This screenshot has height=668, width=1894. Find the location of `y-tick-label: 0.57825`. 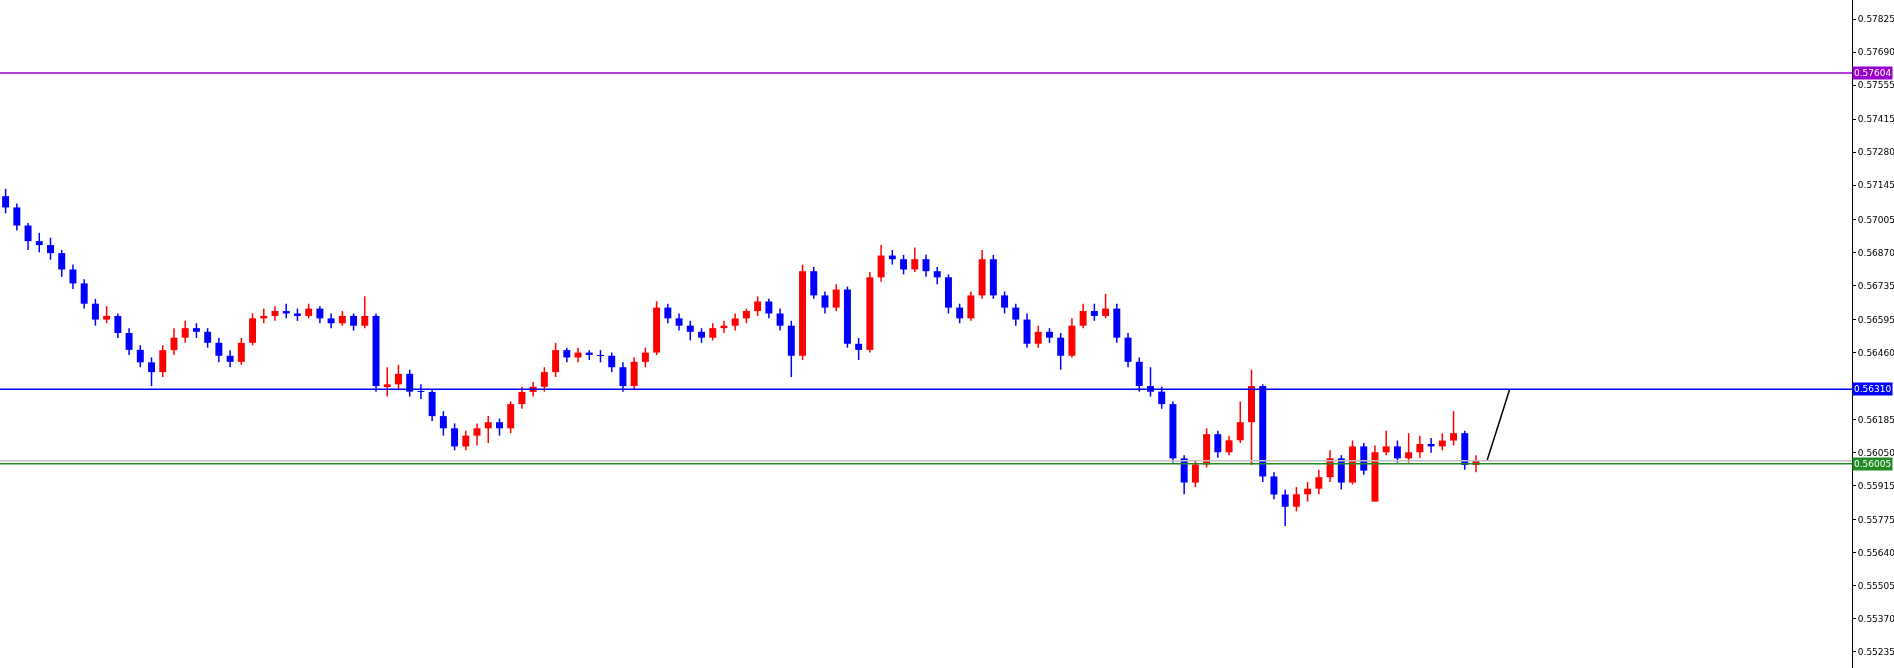

y-tick-label: 0.57825 is located at coordinates (1875, 19).